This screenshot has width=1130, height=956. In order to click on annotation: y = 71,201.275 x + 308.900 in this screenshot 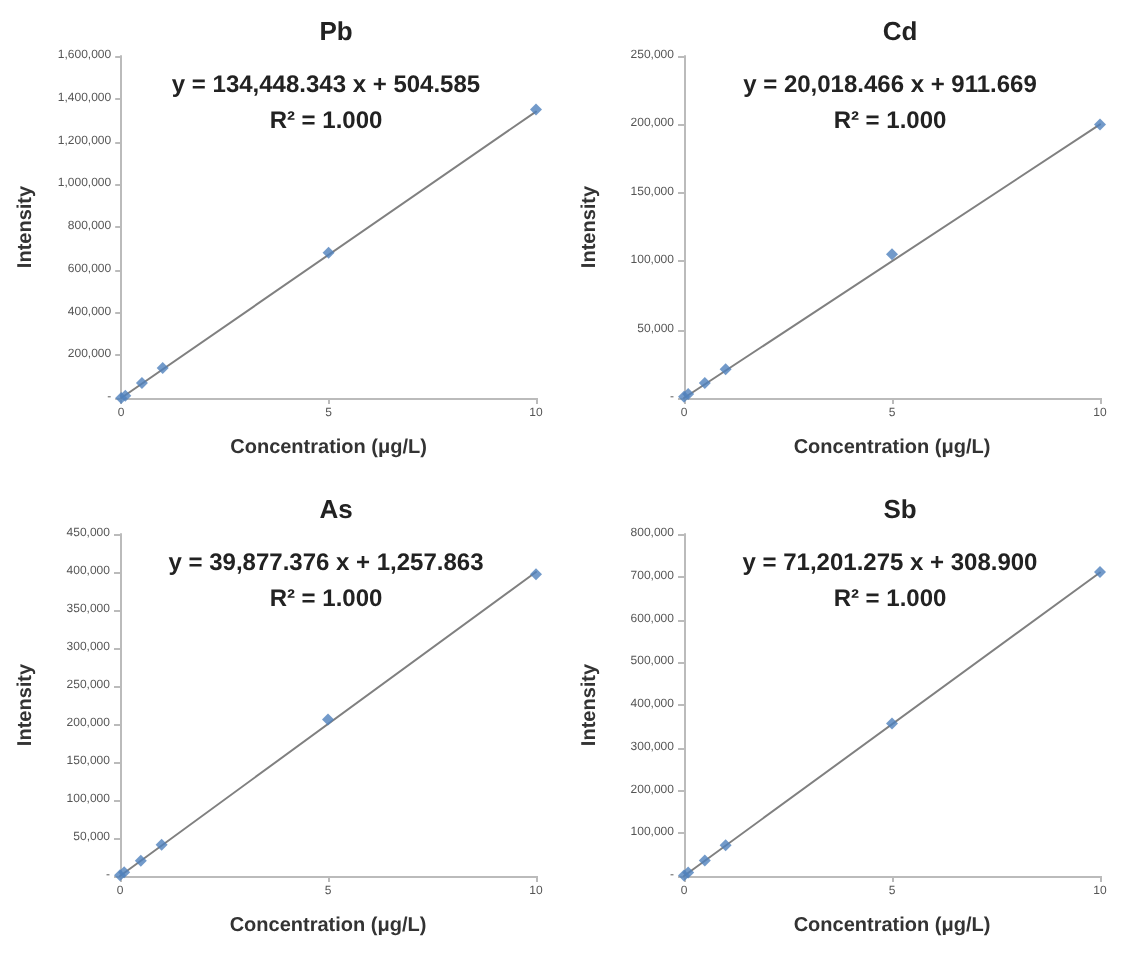, I will do `click(890, 562)`.